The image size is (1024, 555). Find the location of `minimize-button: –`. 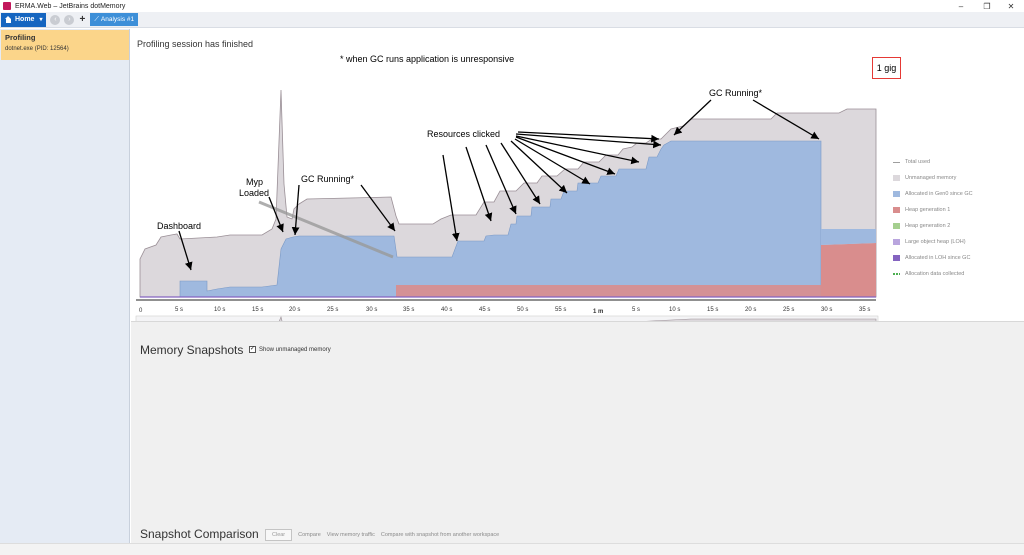

minimize-button: – is located at coordinates (961, 6).